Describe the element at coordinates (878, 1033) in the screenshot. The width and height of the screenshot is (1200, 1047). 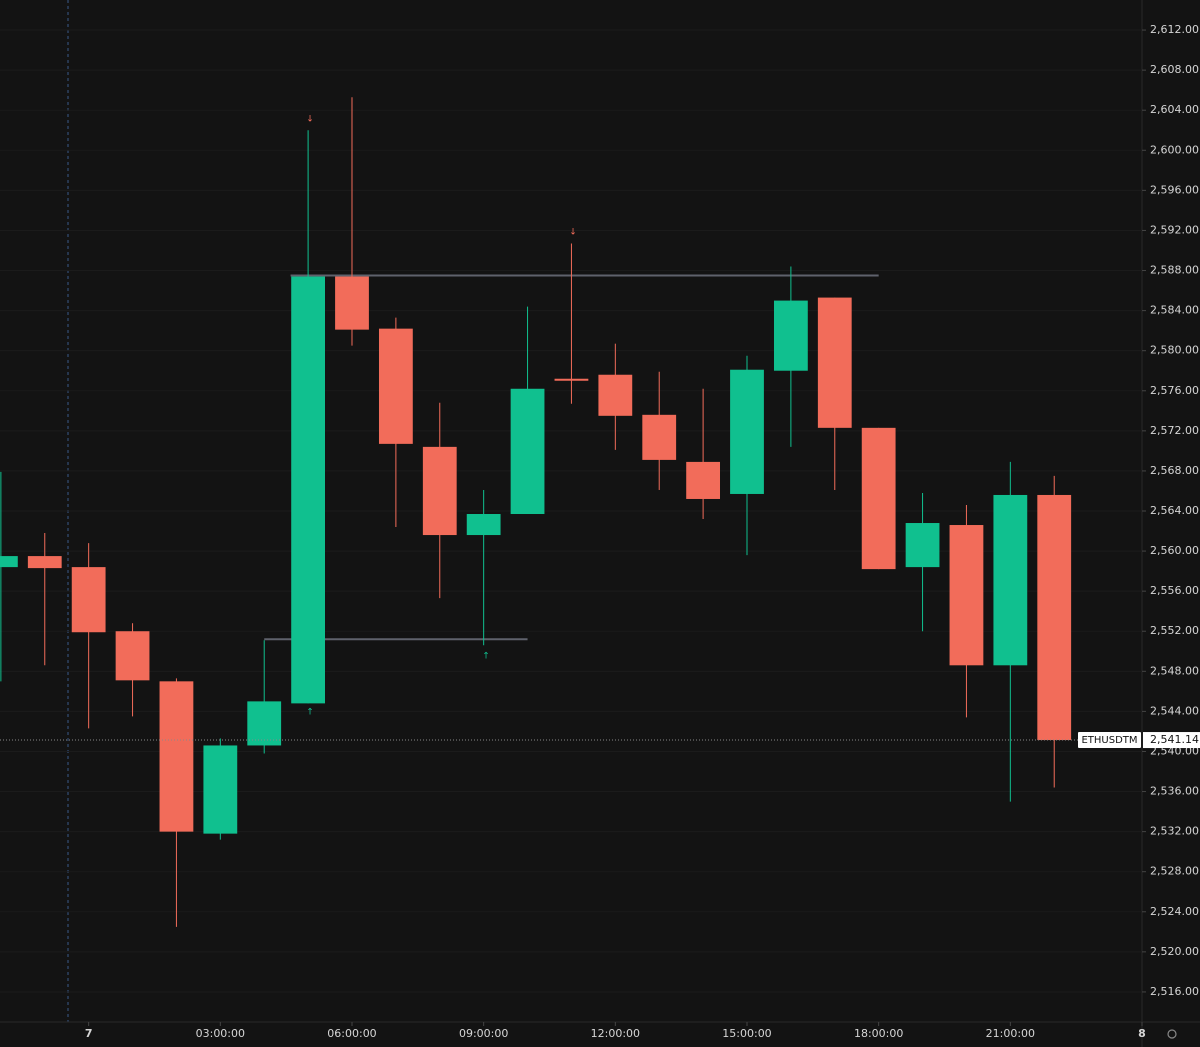
I see `x-tick-label: 18:00:00` at that location.